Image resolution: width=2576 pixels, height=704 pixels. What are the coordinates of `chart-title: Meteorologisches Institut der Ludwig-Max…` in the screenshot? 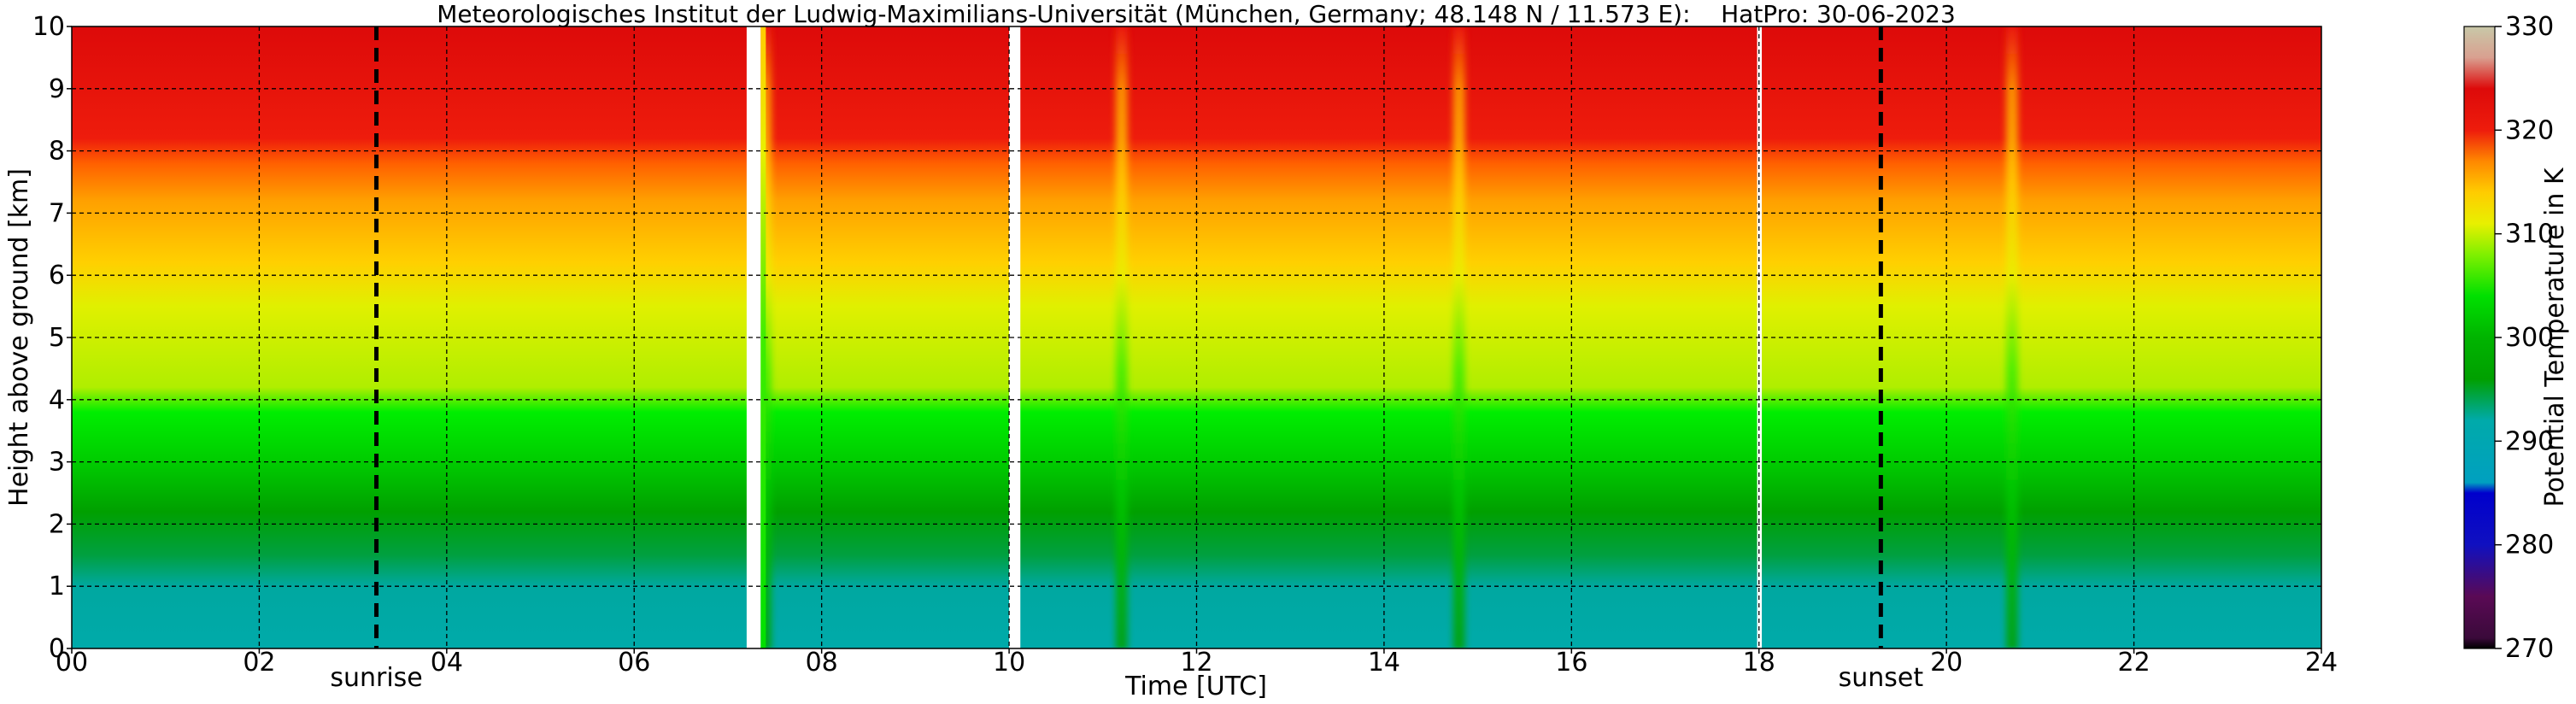 It's located at (1196, 14).